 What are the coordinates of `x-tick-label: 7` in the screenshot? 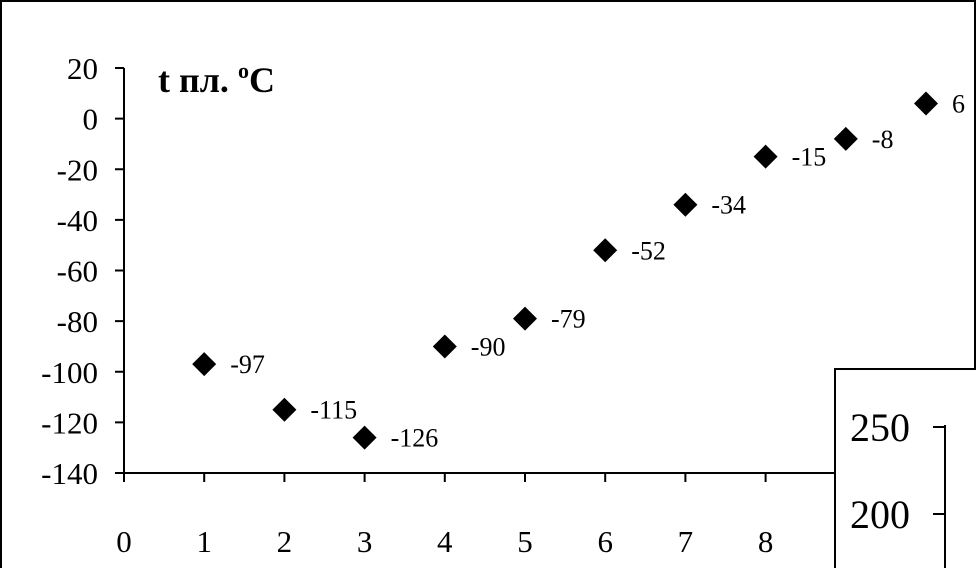 It's located at (686, 541).